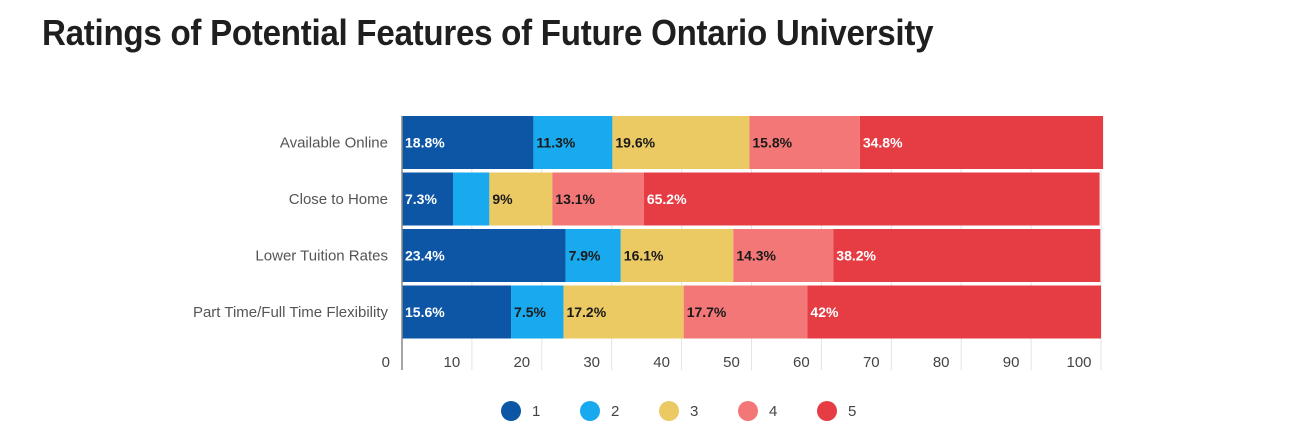  What do you see at coordinates (521, 362) in the screenshot?
I see `tick-label: 20` at bounding box center [521, 362].